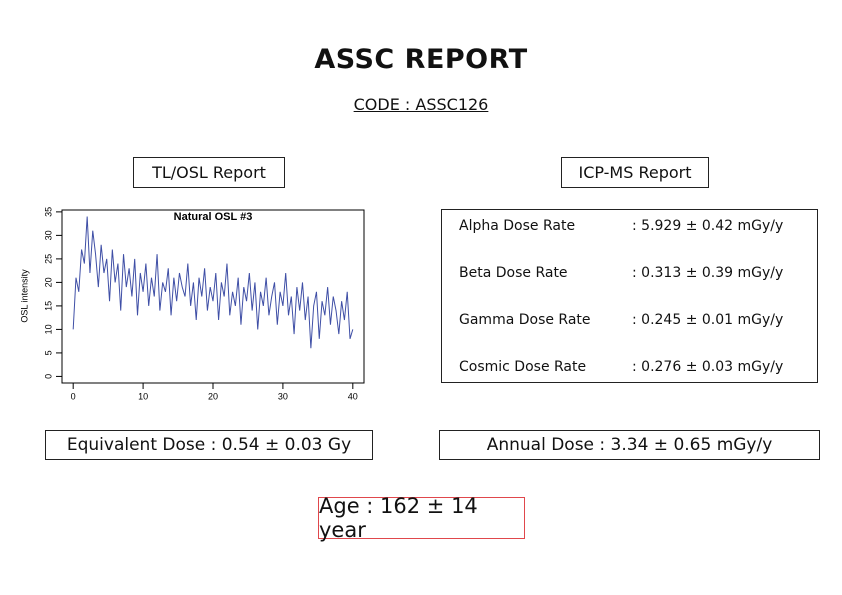 Image resolution: width=842 pixels, height=595 pixels. I want to click on x-tick-label: 10, so click(143, 396).